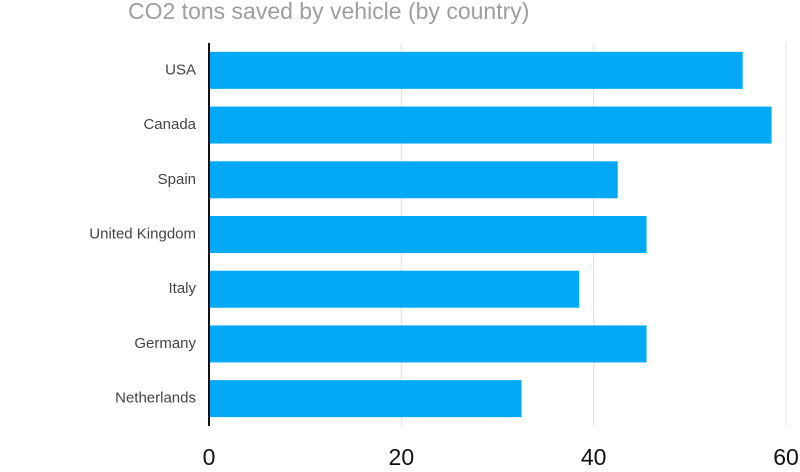  What do you see at coordinates (490, 125) in the screenshot?
I see `bar-canada` at bounding box center [490, 125].